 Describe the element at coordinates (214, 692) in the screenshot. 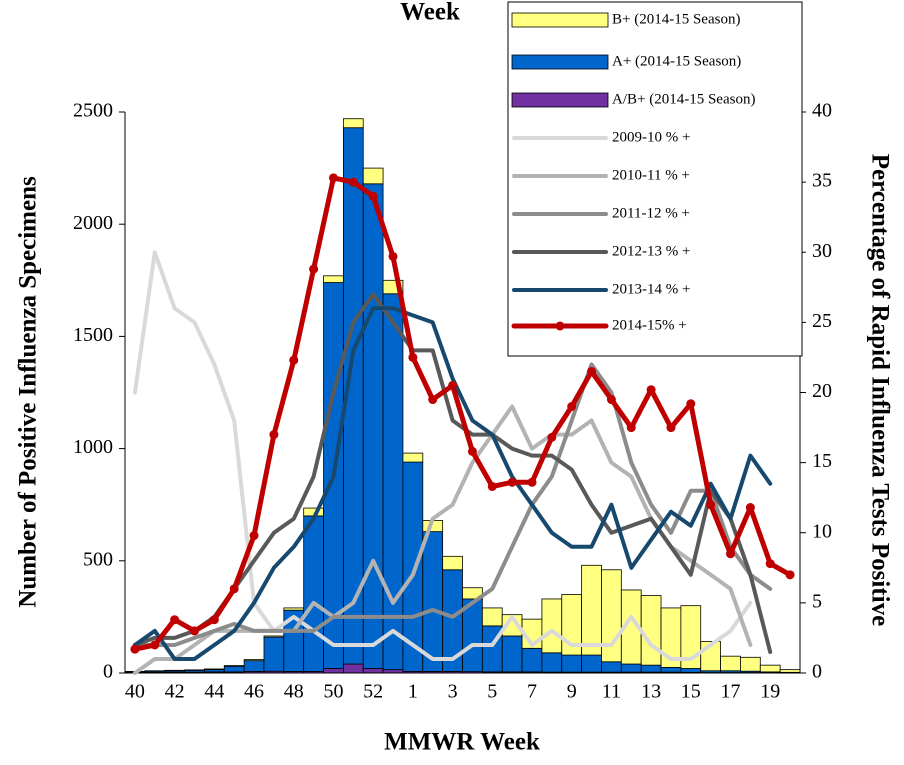

I see `x-tick-label: 44` at that location.